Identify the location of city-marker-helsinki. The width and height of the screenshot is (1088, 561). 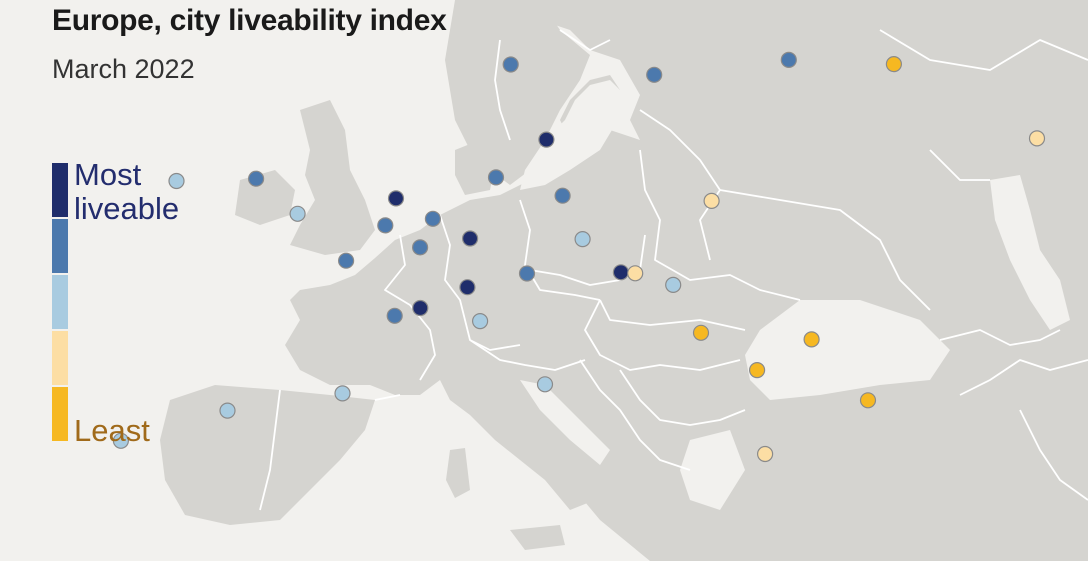
(788, 60).